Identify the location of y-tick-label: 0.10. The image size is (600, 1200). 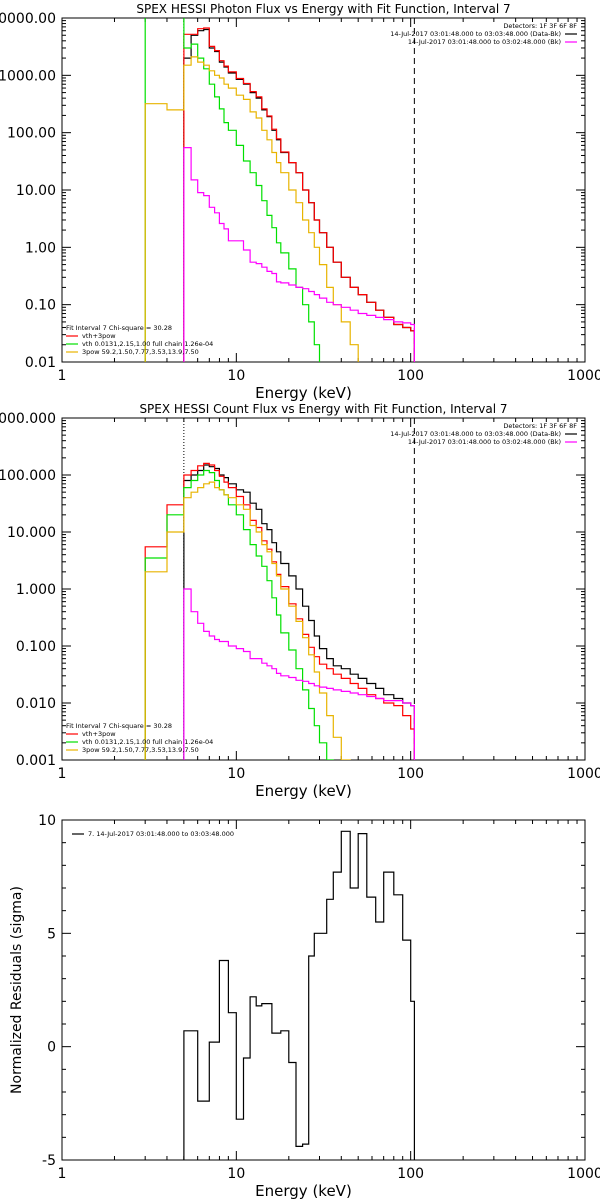
(40, 306).